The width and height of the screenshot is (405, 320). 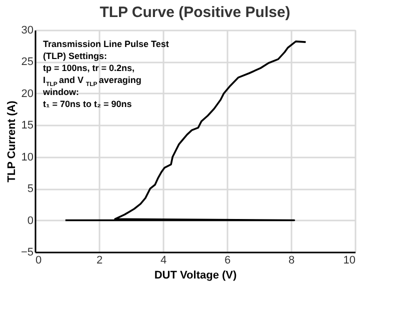 What do you see at coordinates (27, 252) in the screenshot?
I see `y-tick-label: −5` at bounding box center [27, 252].